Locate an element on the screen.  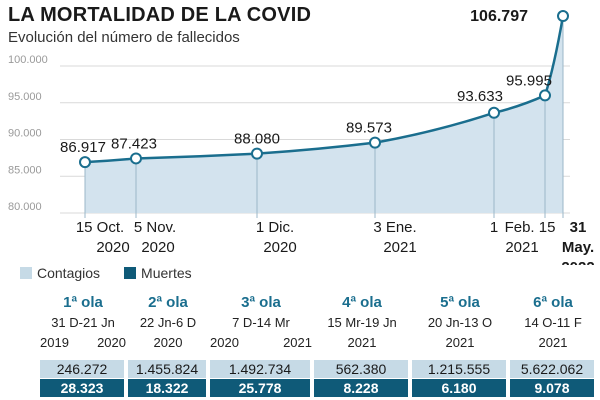
wave-2: 2ª ola 22 Jn-6 D 2020 is located at coordinates (168, 323).